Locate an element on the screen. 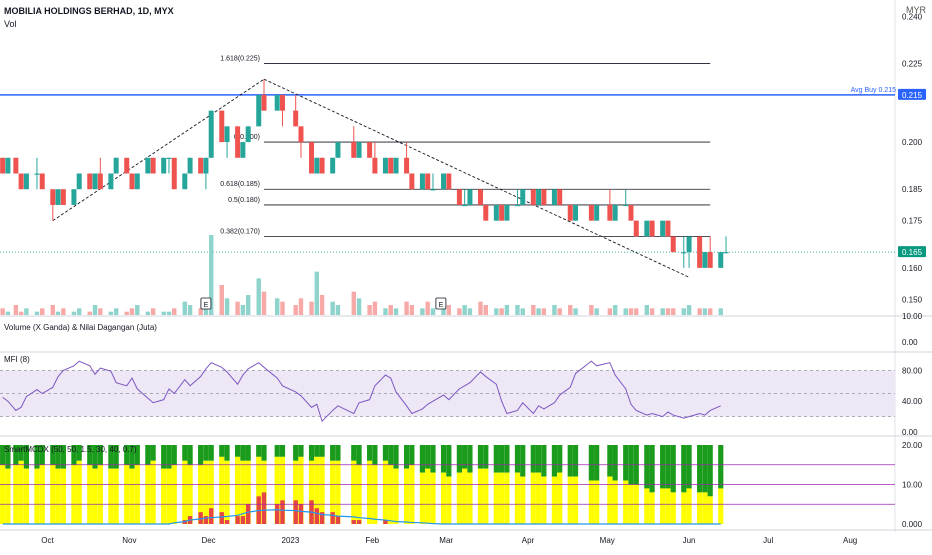 The image size is (932, 555). mfi-tick-label: 80.00 is located at coordinates (912, 370).